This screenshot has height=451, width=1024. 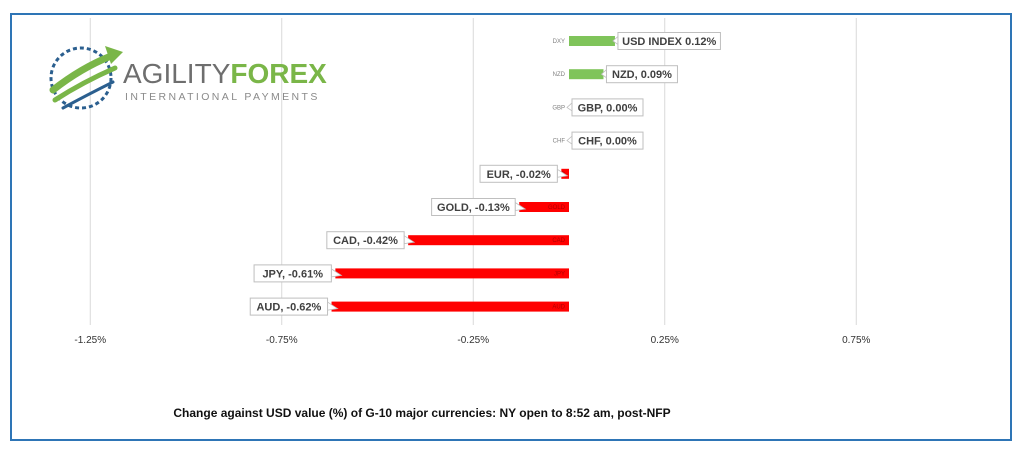 What do you see at coordinates (558, 241) in the screenshot?
I see `category-label: CAD` at bounding box center [558, 241].